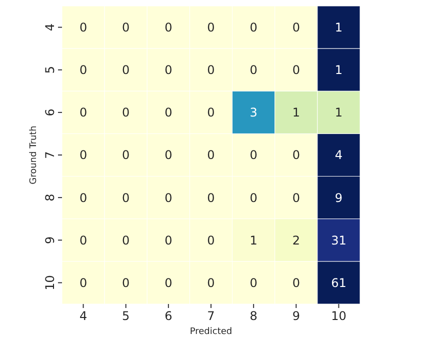  What do you see at coordinates (50, 198) in the screenshot?
I see `y-tick-label: 8` at bounding box center [50, 198].